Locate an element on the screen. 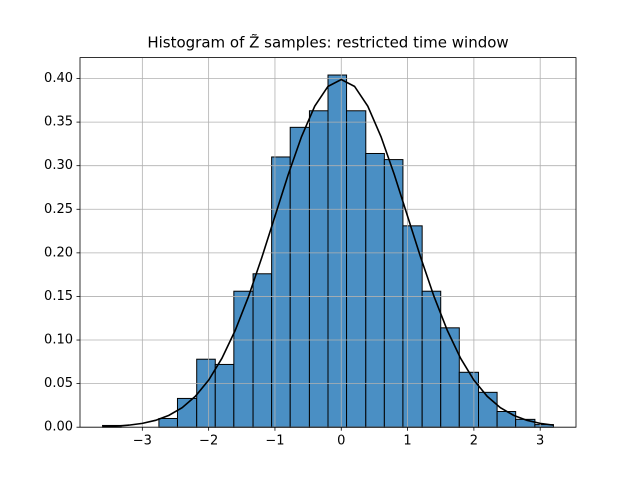 The image size is (640, 480). x-tick-label: 3 is located at coordinates (540, 441).